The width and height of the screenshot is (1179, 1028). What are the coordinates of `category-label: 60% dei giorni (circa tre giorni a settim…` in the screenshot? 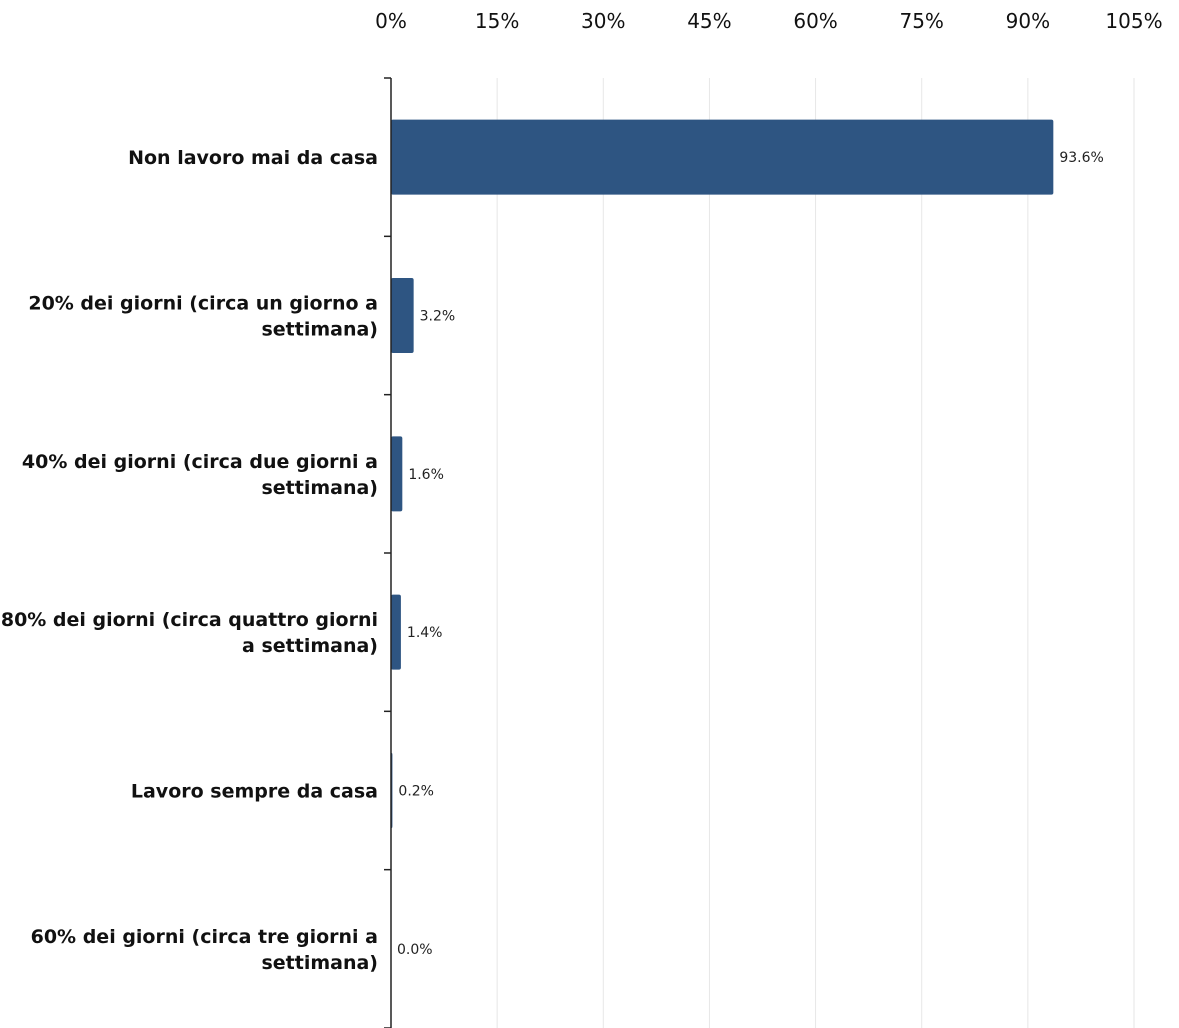 It's located at (204, 950).